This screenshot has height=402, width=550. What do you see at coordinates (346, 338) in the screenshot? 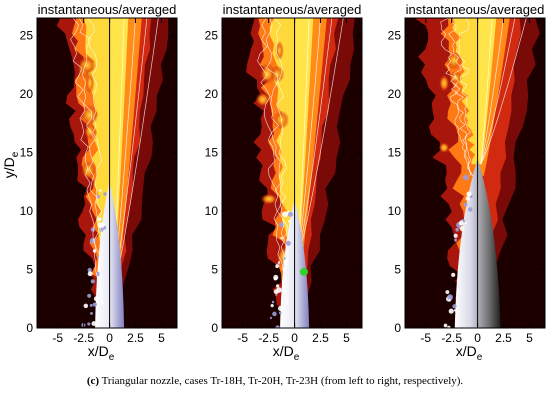
I see `x-tick-label: 5` at bounding box center [346, 338].